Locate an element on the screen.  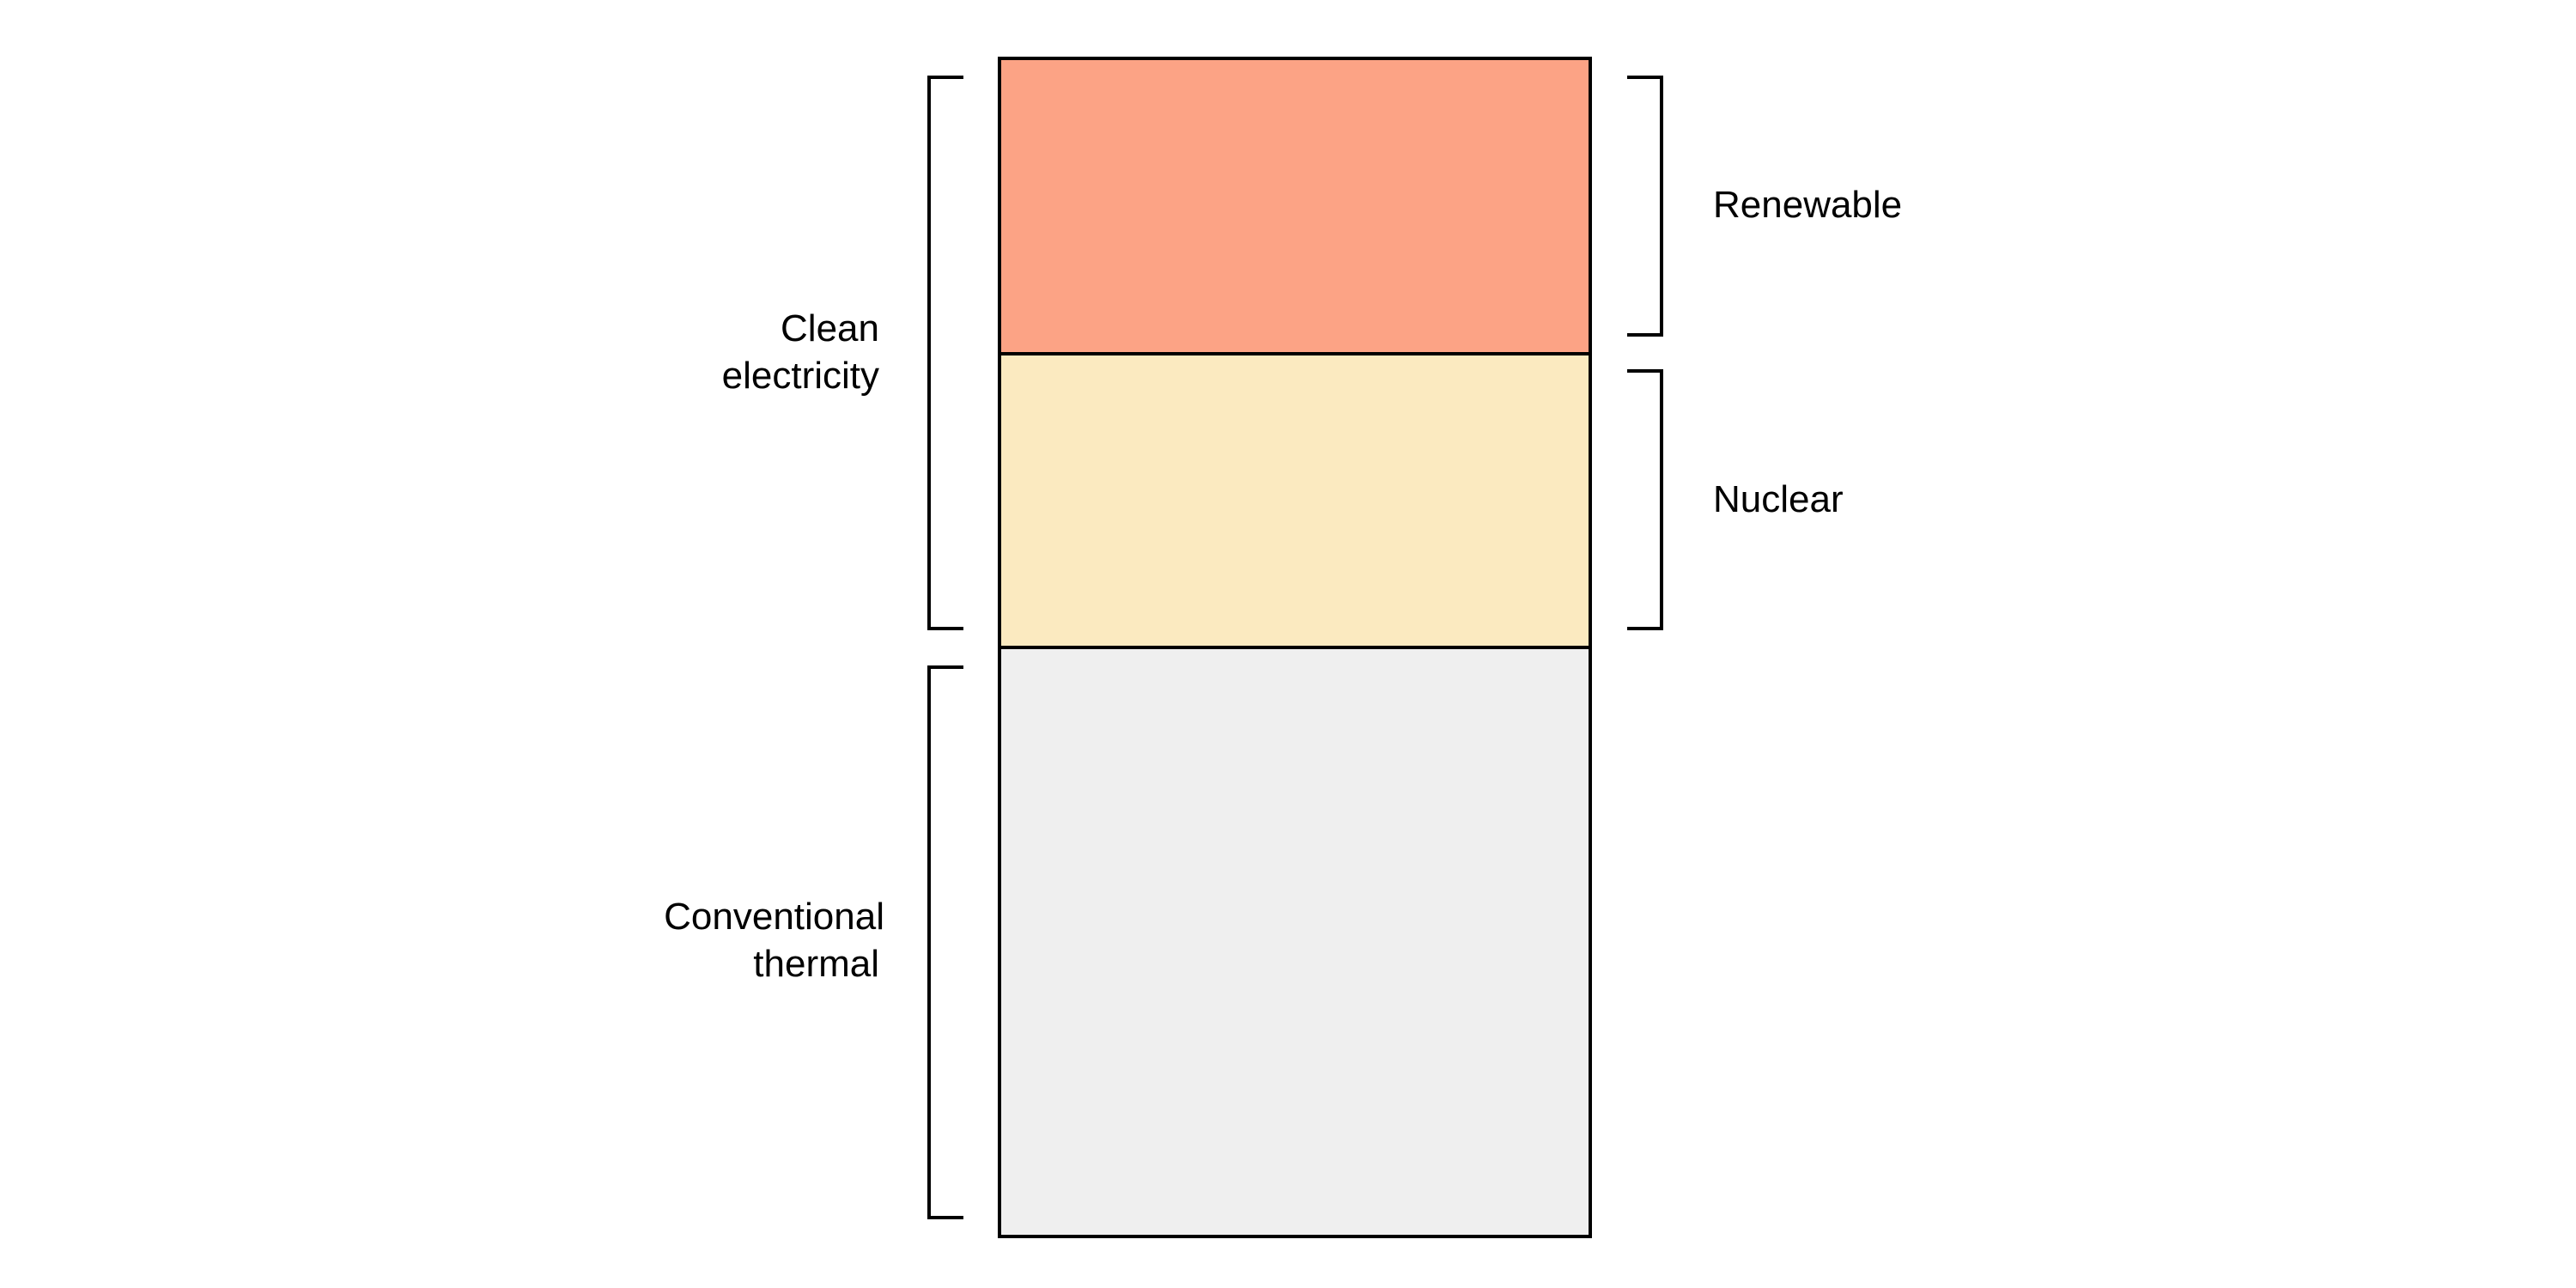
conventional-thermal-bracket is located at coordinates (945, 942).